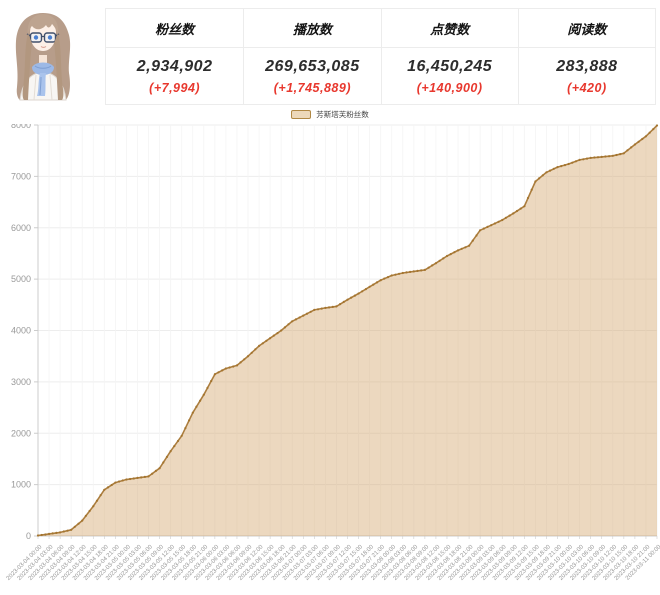 This screenshot has height=595, width=660. I want to click on stat-delta-fans: (+7,994), so click(175, 87).